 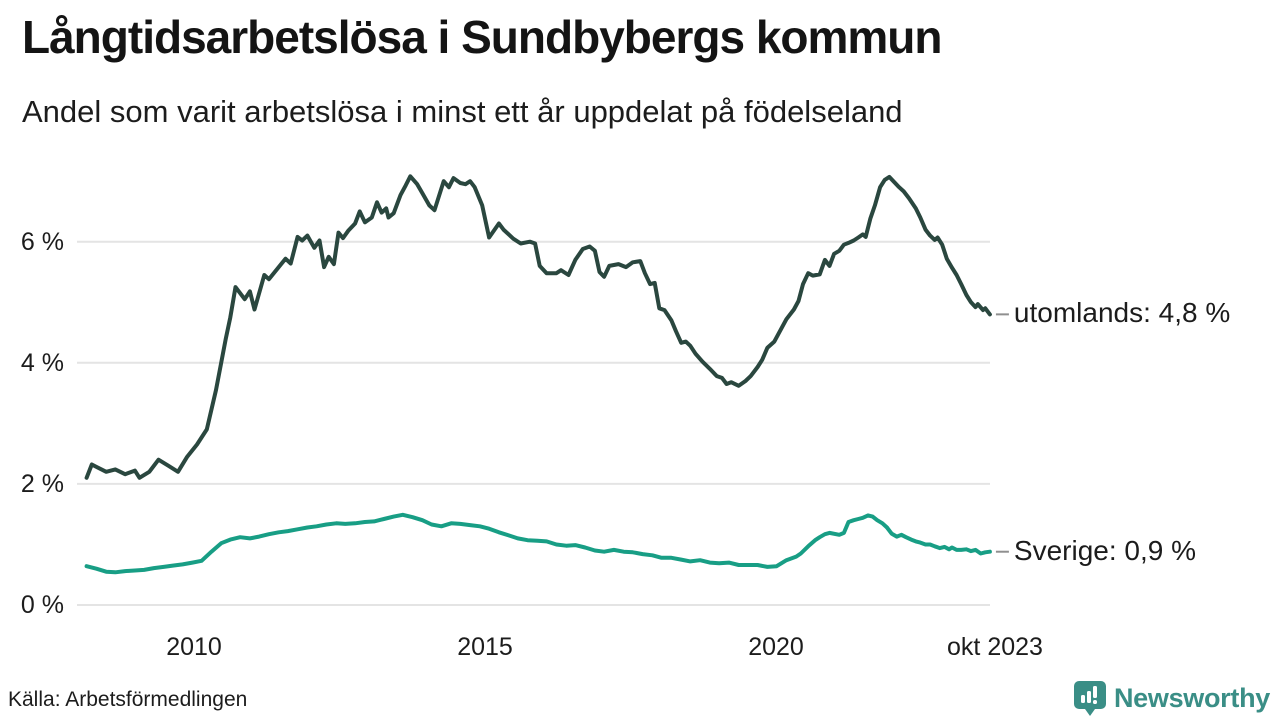 I want to click on series-line-sverige, so click(x=538, y=543).